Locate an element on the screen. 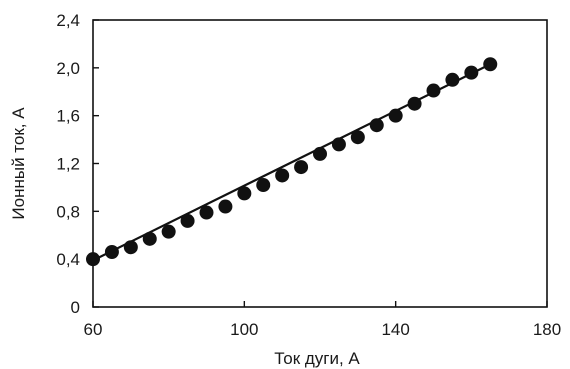 This screenshot has height=369, width=570. x-tick-label: 60 is located at coordinates (93, 329).